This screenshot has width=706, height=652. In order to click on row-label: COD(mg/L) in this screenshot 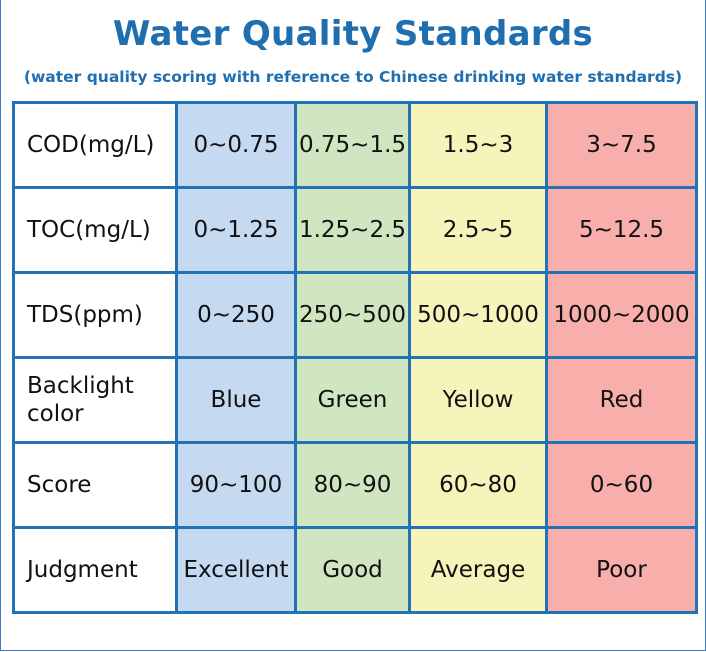, I will do `click(95, 145)`.